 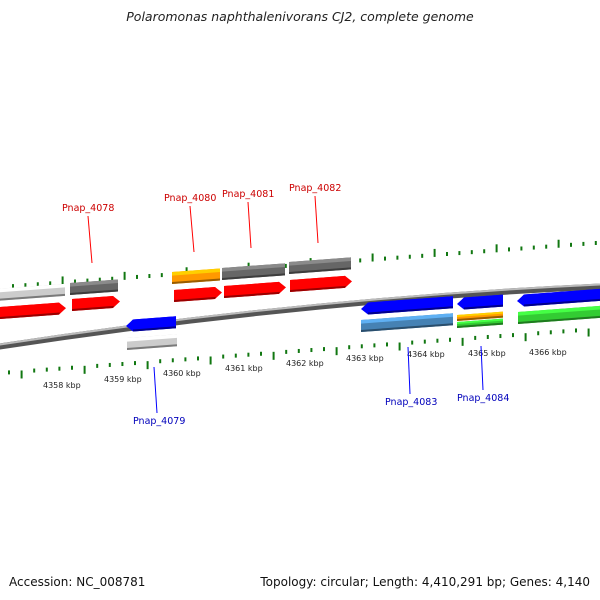 What do you see at coordinates (196, 281) in the screenshot?
I see `gene-block-orange-shadow` at bounding box center [196, 281].